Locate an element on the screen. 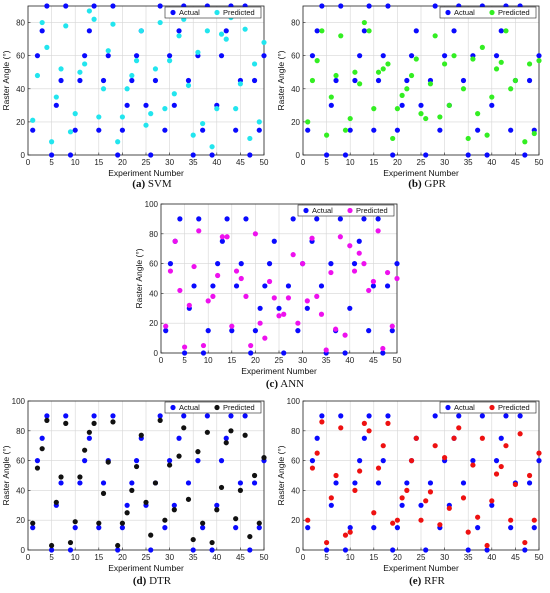  legend-box is located at coordinates (346, 210).